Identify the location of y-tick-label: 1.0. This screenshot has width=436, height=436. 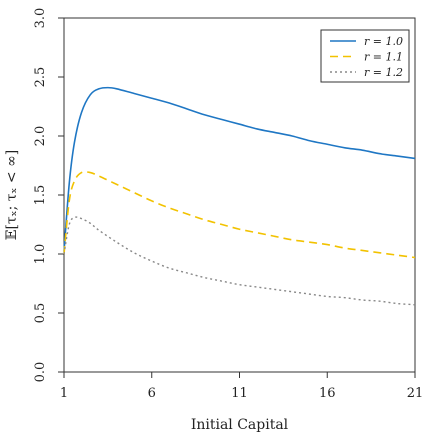
(40, 254).